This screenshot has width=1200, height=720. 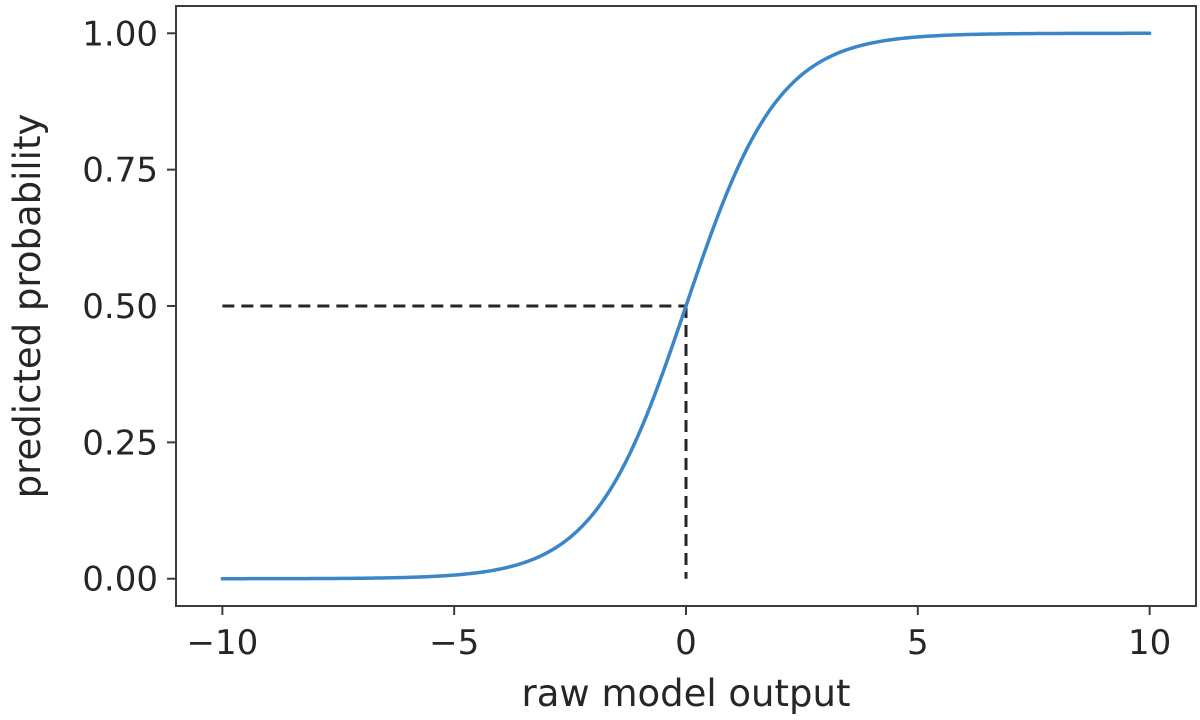 What do you see at coordinates (918, 643) in the screenshot?
I see `x-tick-label: 5` at bounding box center [918, 643].